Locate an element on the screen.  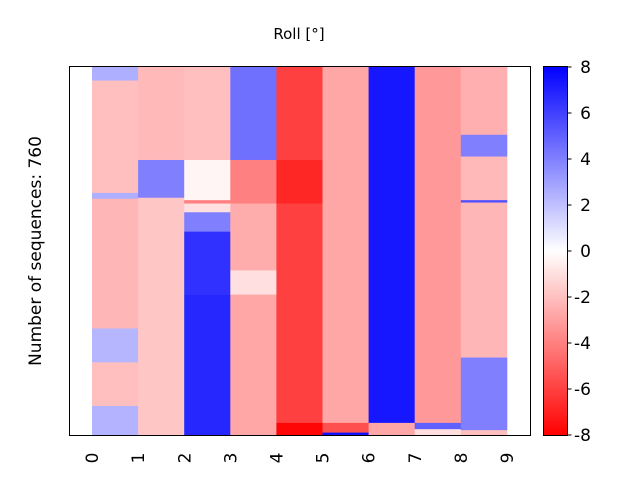
heatmap-cell-col3-seg1 is located at coordinates (253, 181).